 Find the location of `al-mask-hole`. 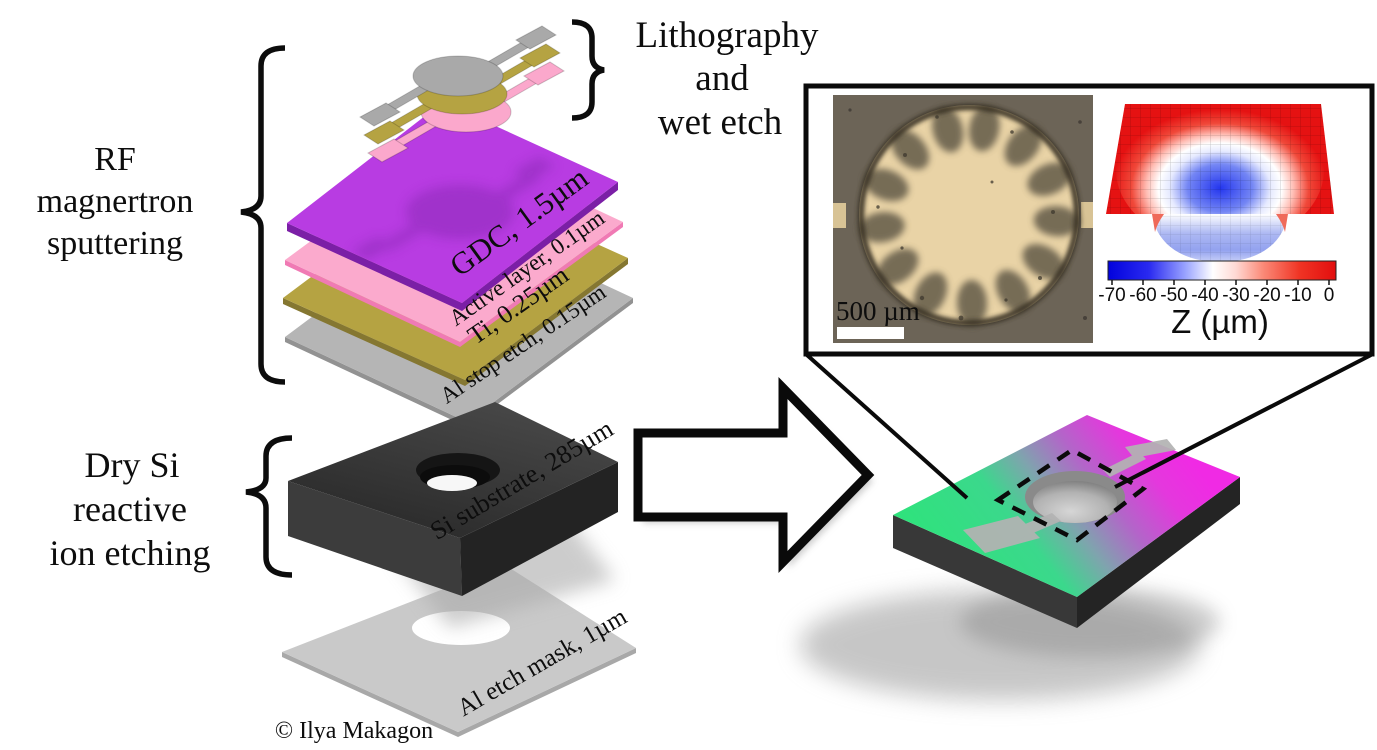

al-mask-hole is located at coordinates (461, 628).